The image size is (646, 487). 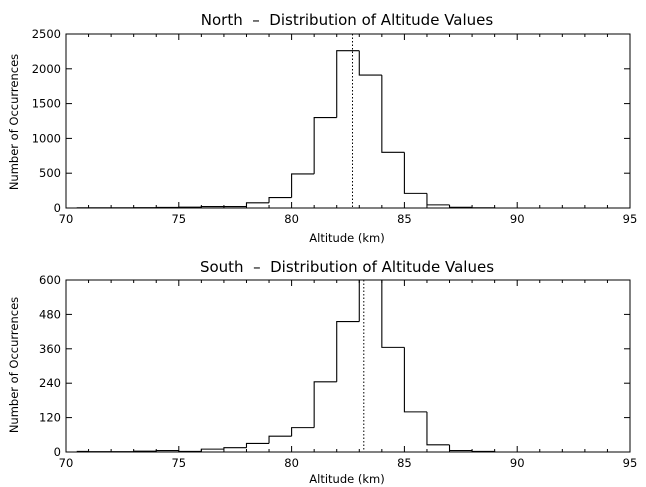 I want to click on north-y-tick-label: 2500, so click(x=46, y=34).